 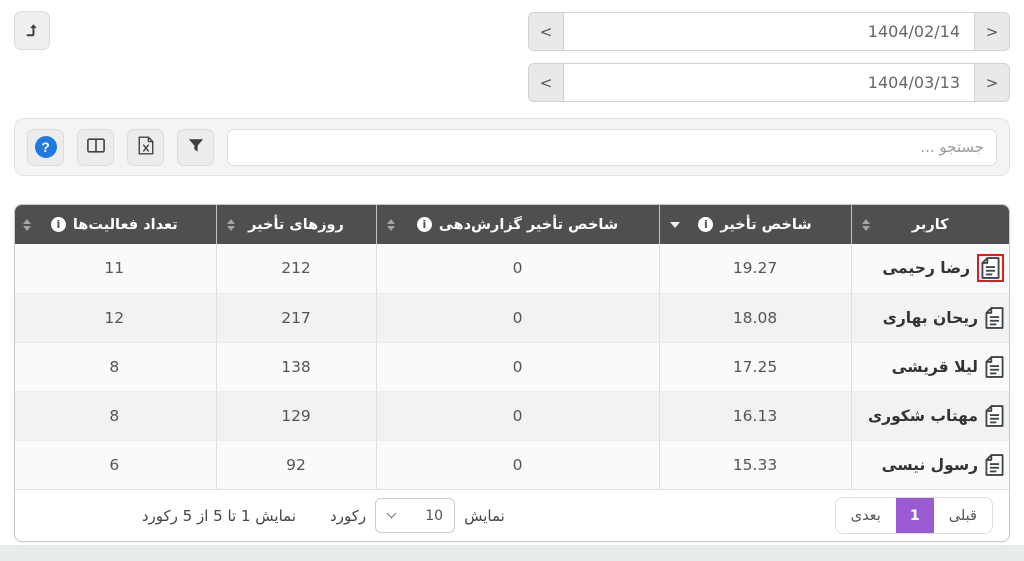 What do you see at coordinates (295, 416) in the screenshot?
I see `delay-days-value: 129` at bounding box center [295, 416].